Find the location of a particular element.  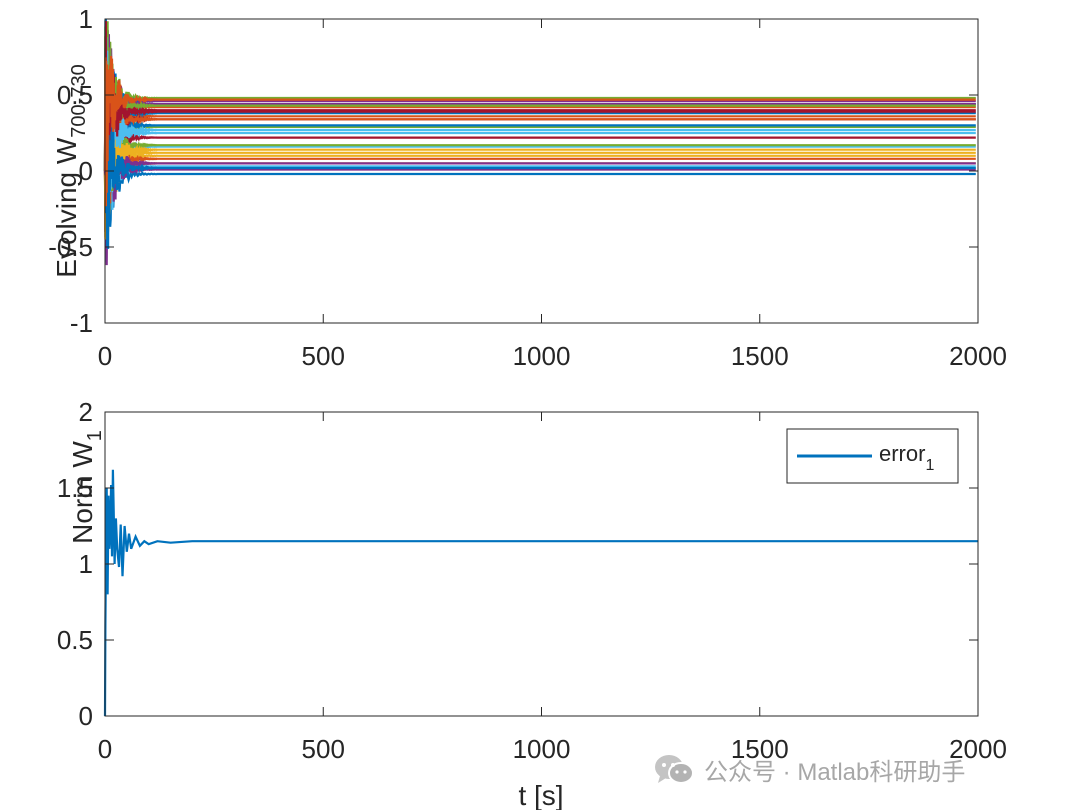

top-plot-xtick-label: 1500 is located at coordinates (760, 356).